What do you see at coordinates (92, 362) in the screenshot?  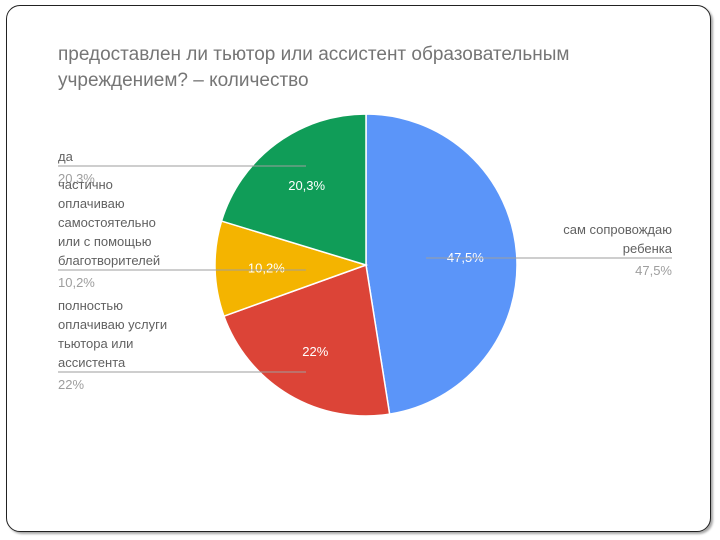 I see `callout-label: ассистента` at bounding box center [92, 362].